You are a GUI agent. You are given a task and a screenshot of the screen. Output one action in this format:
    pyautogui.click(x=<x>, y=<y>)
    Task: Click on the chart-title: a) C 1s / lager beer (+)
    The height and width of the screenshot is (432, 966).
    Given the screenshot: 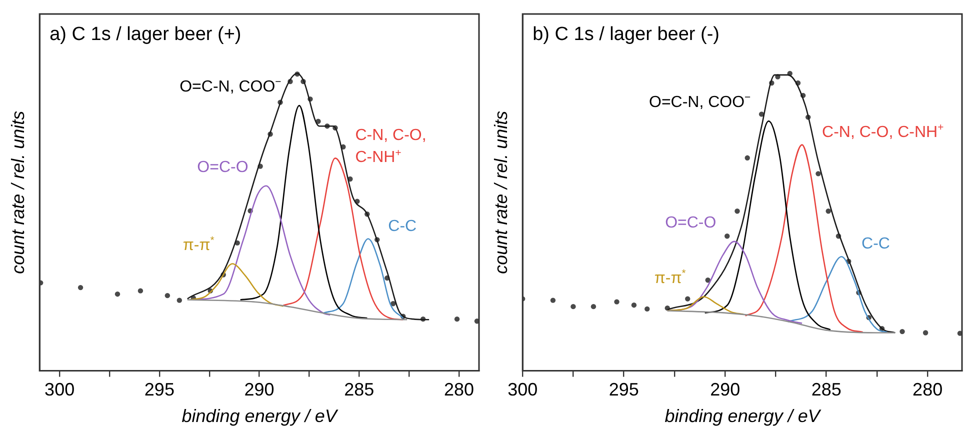 What is the action you would take?
    pyautogui.click(x=146, y=34)
    